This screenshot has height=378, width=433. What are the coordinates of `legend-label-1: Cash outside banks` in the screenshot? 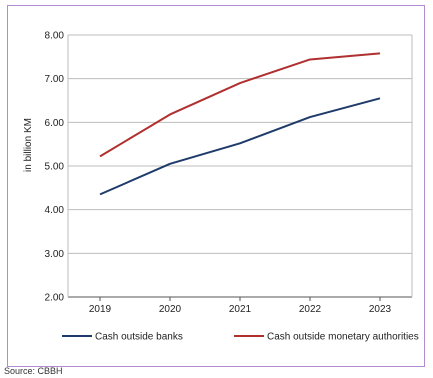 It's located at (139, 337).